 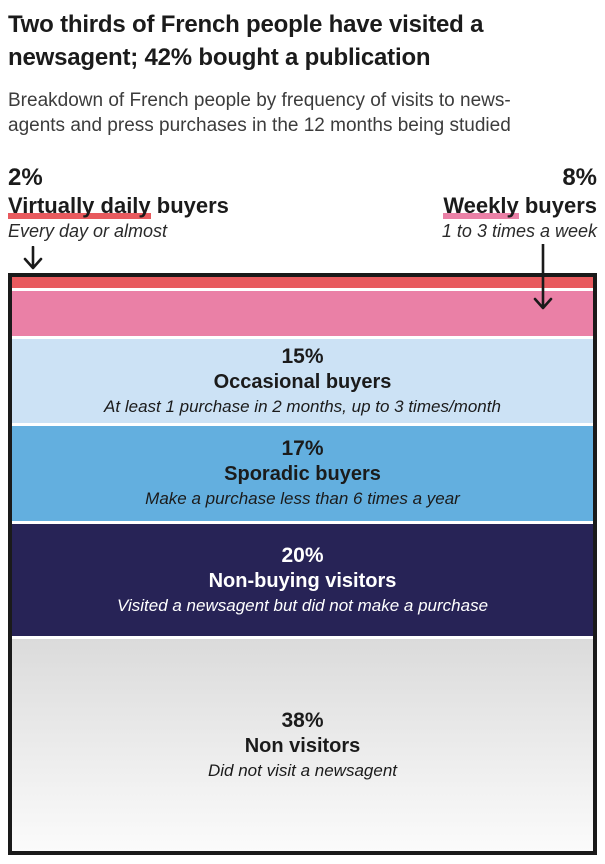 What do you see at coordinates (302, 449) in the screenshot?
I see `segment-sporadic-percentage: 17%` at bounding box center [302, 449].